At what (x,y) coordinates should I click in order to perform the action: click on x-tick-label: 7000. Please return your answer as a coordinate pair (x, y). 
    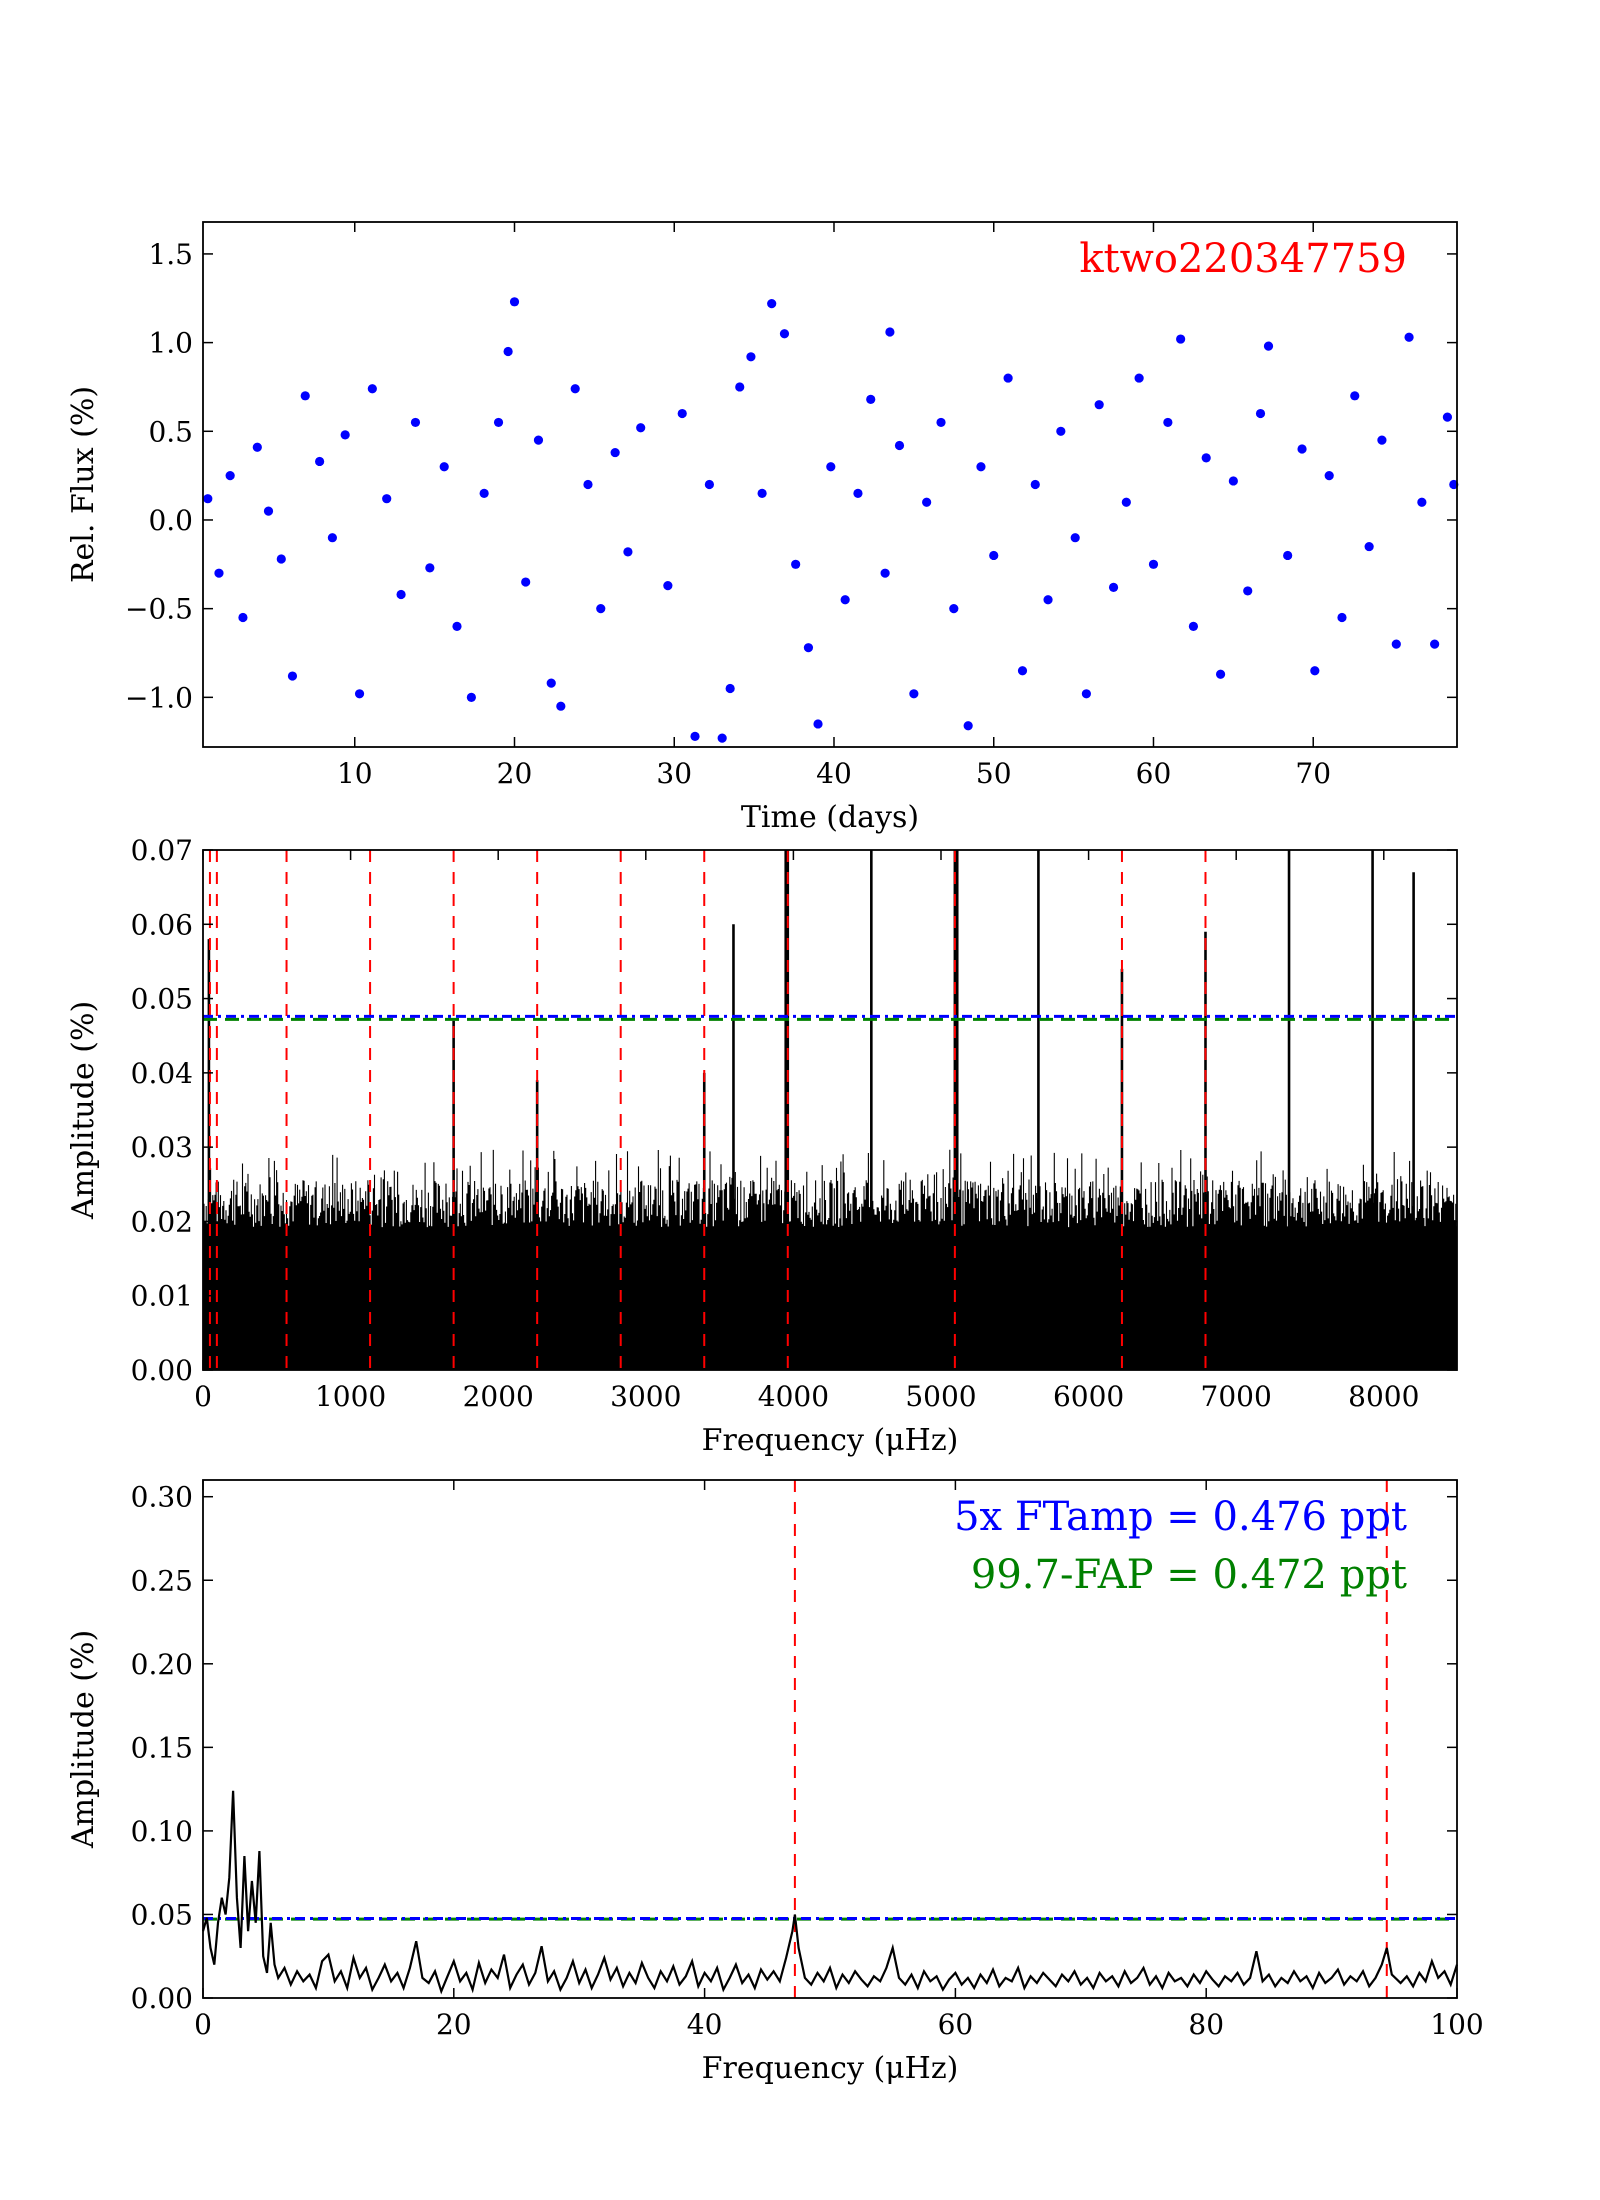
    Looking at the image, I should click on (1236, 1396).